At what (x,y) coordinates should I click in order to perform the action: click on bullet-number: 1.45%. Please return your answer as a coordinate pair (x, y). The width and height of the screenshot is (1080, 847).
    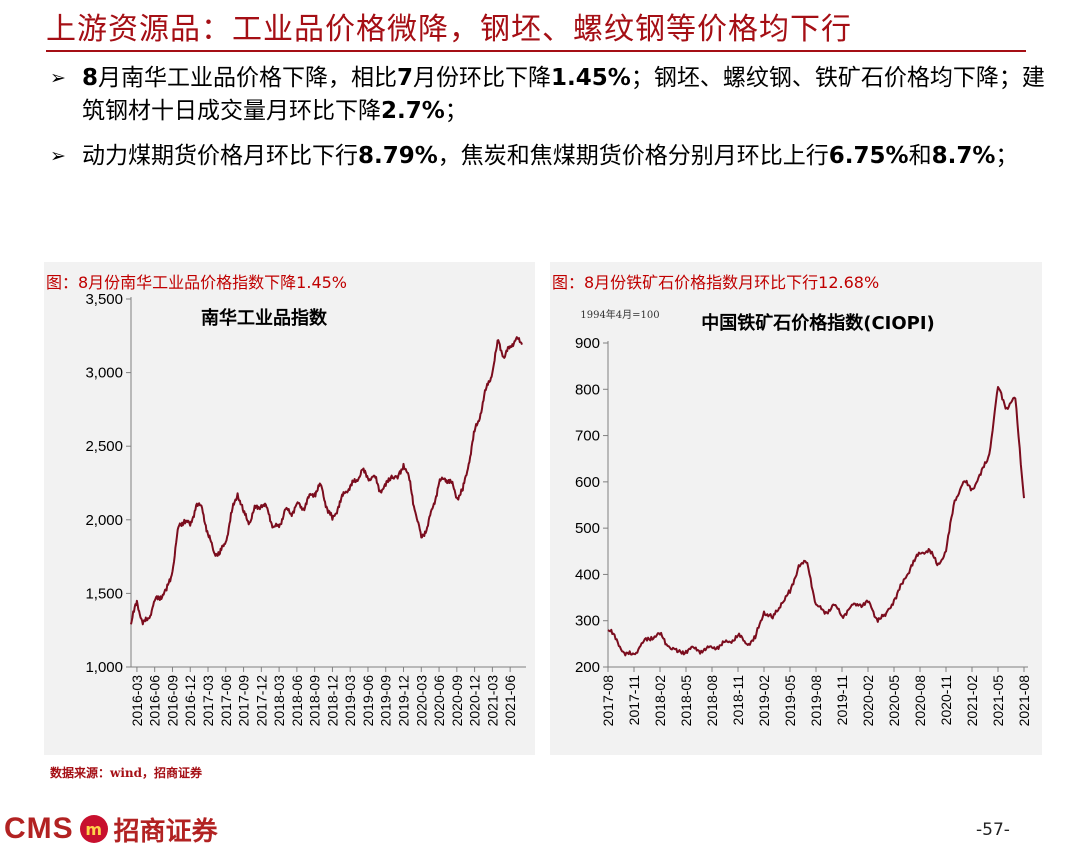
    Looking at the image, I should click on (591, 78).